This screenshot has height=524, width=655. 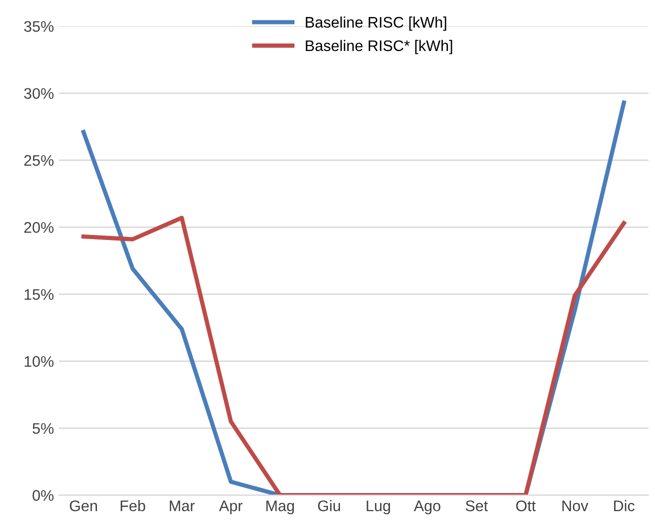 What do you see at coordinates (526, 506) in the screenshot?
I see `x-tick-label: Ott` at bounding box center [526, 506].